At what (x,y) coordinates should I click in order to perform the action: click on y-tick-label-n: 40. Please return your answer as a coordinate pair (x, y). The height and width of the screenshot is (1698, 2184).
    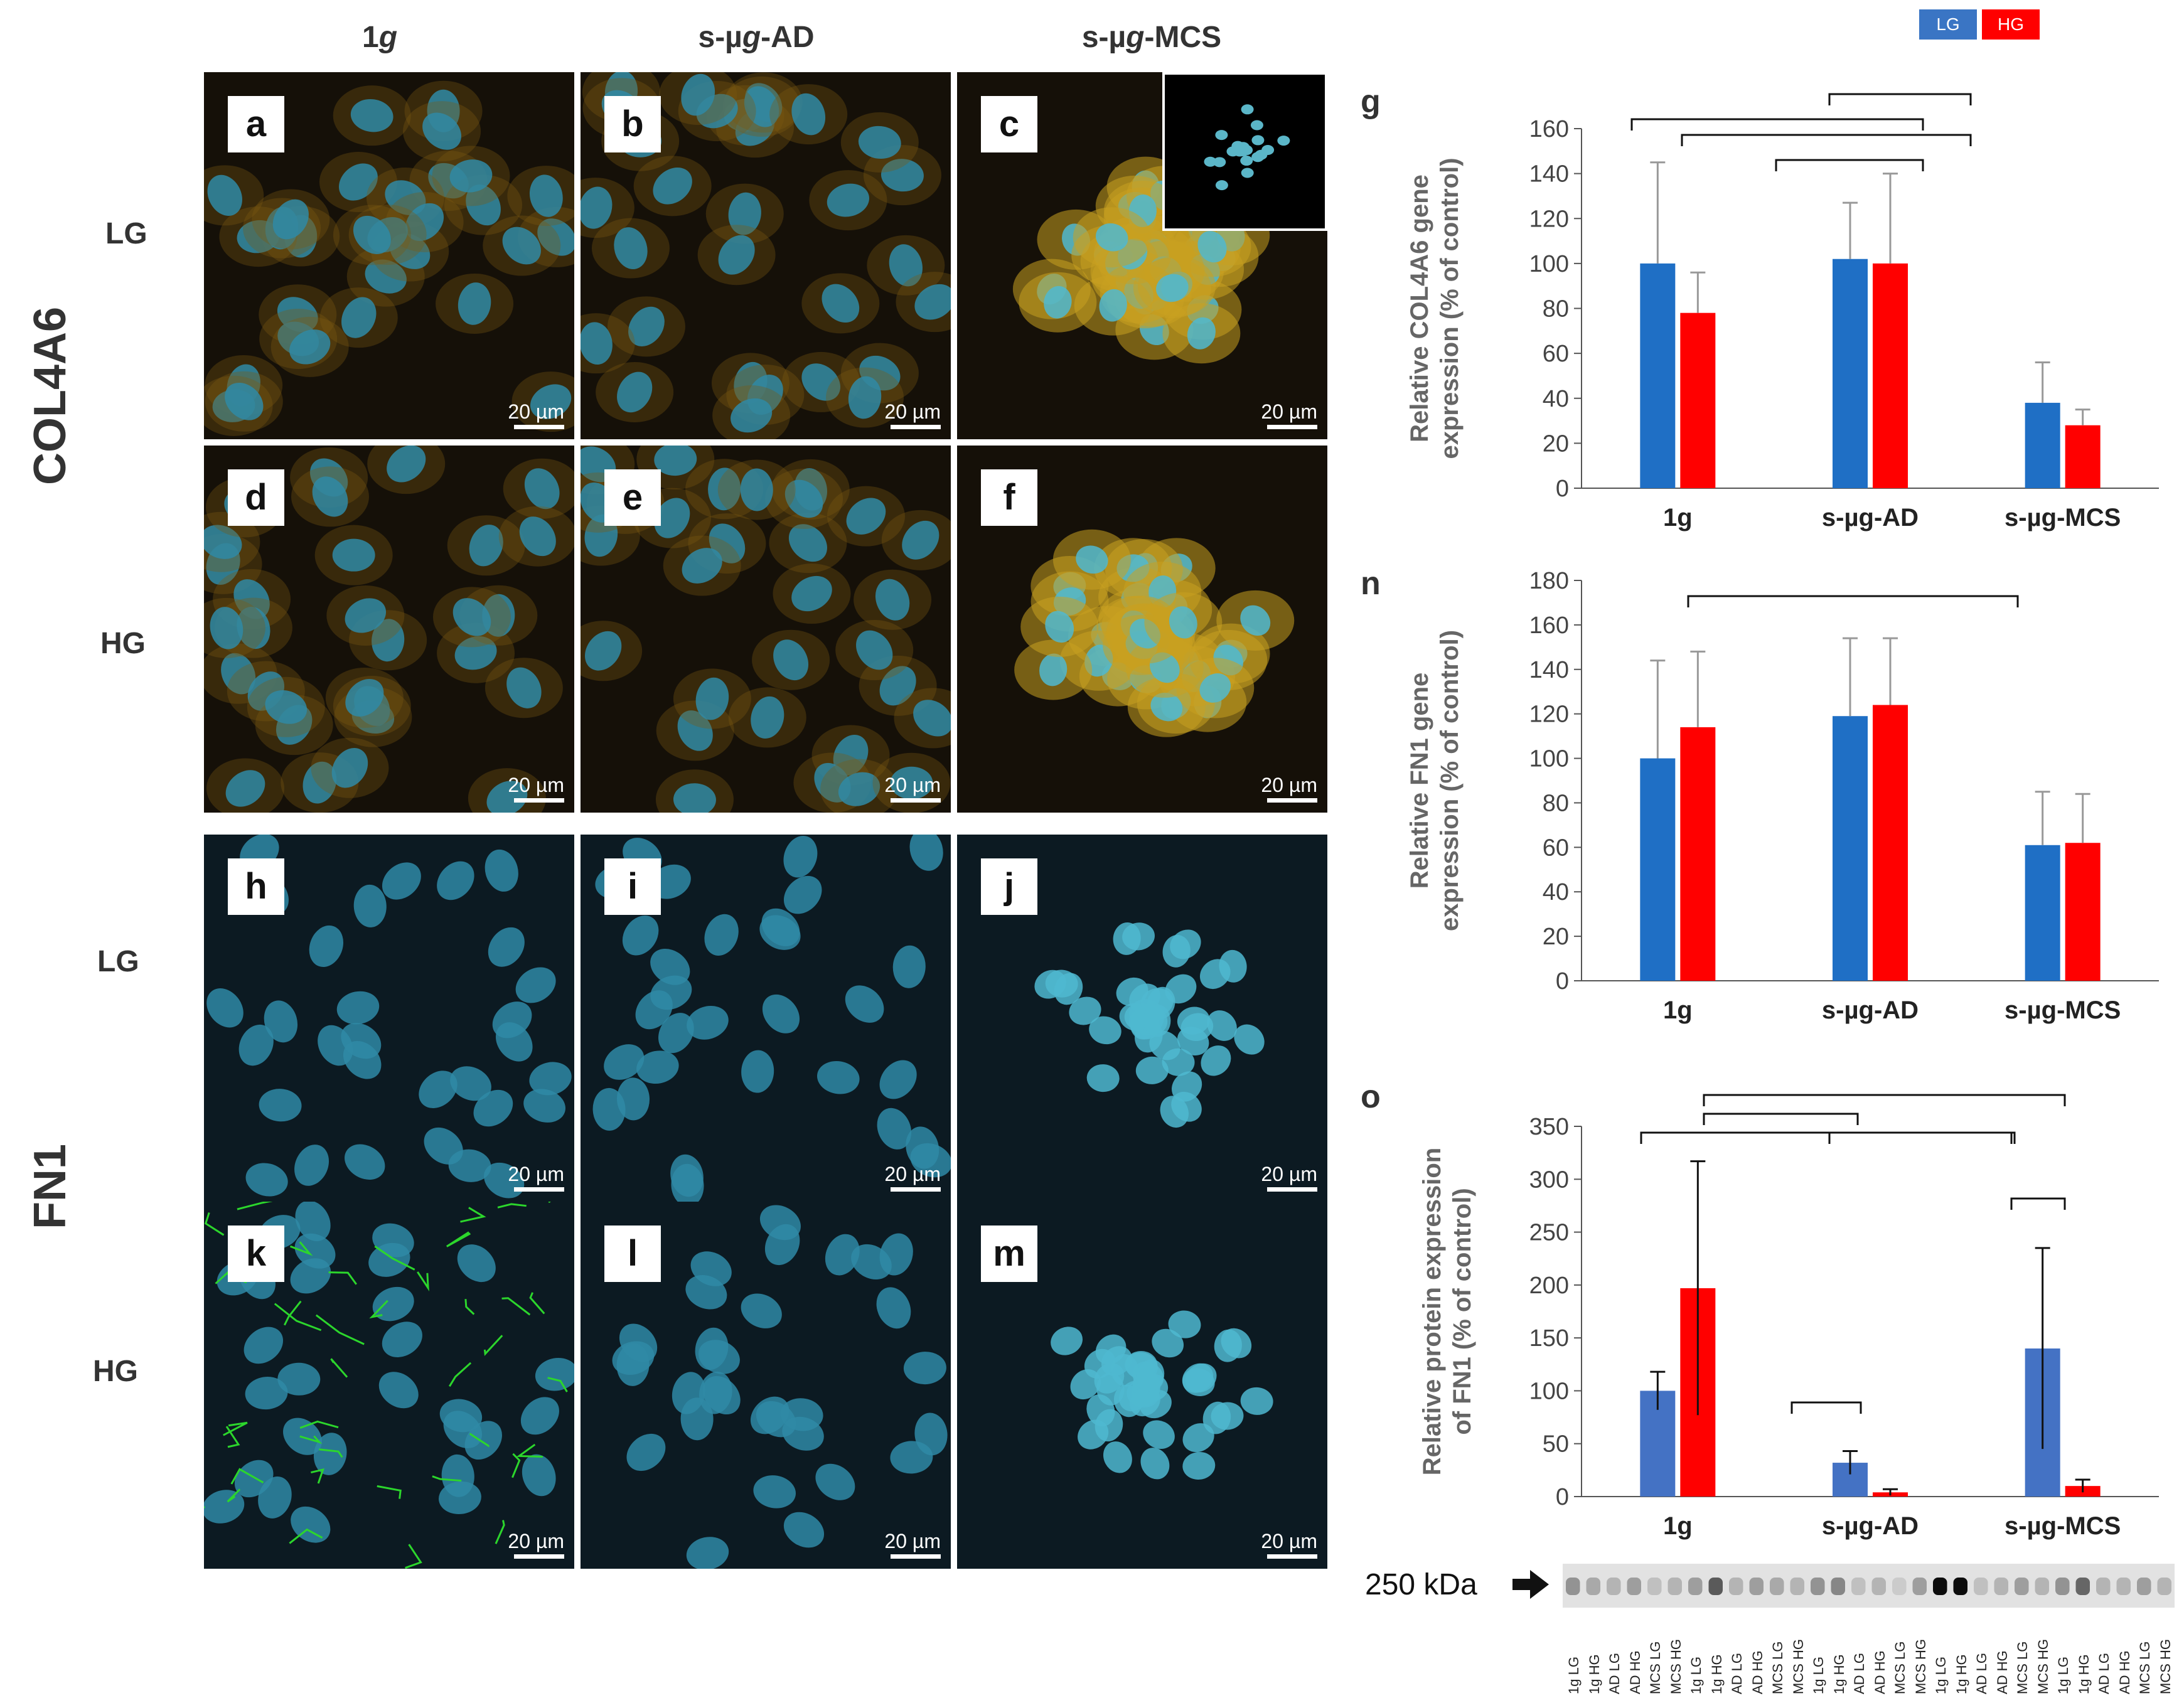
    Looking at the image, I should click on (1556, 892).